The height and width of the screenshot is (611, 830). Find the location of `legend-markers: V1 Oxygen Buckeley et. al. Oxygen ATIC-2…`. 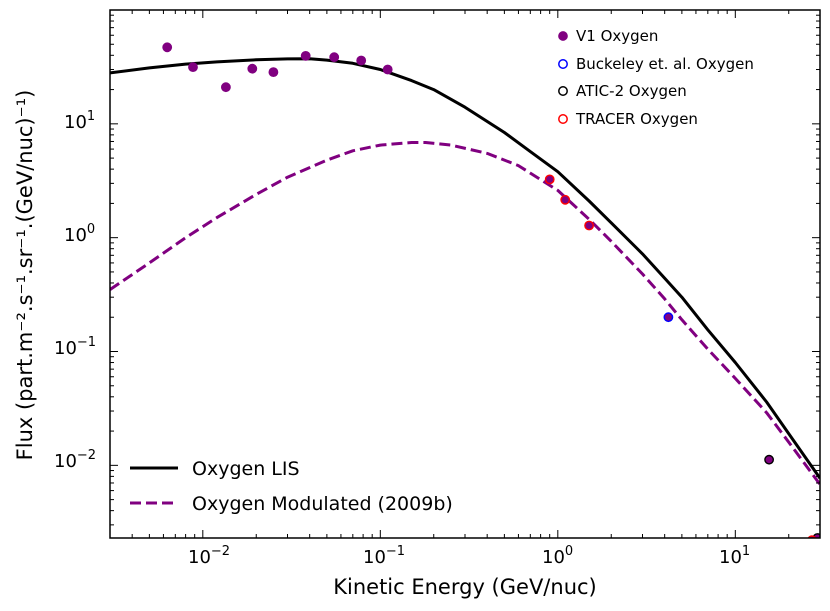

legend-markers: V1 Oxygen Buckeley et. al. Oxygen ATIC-2… is located at coordinates (656, 77).